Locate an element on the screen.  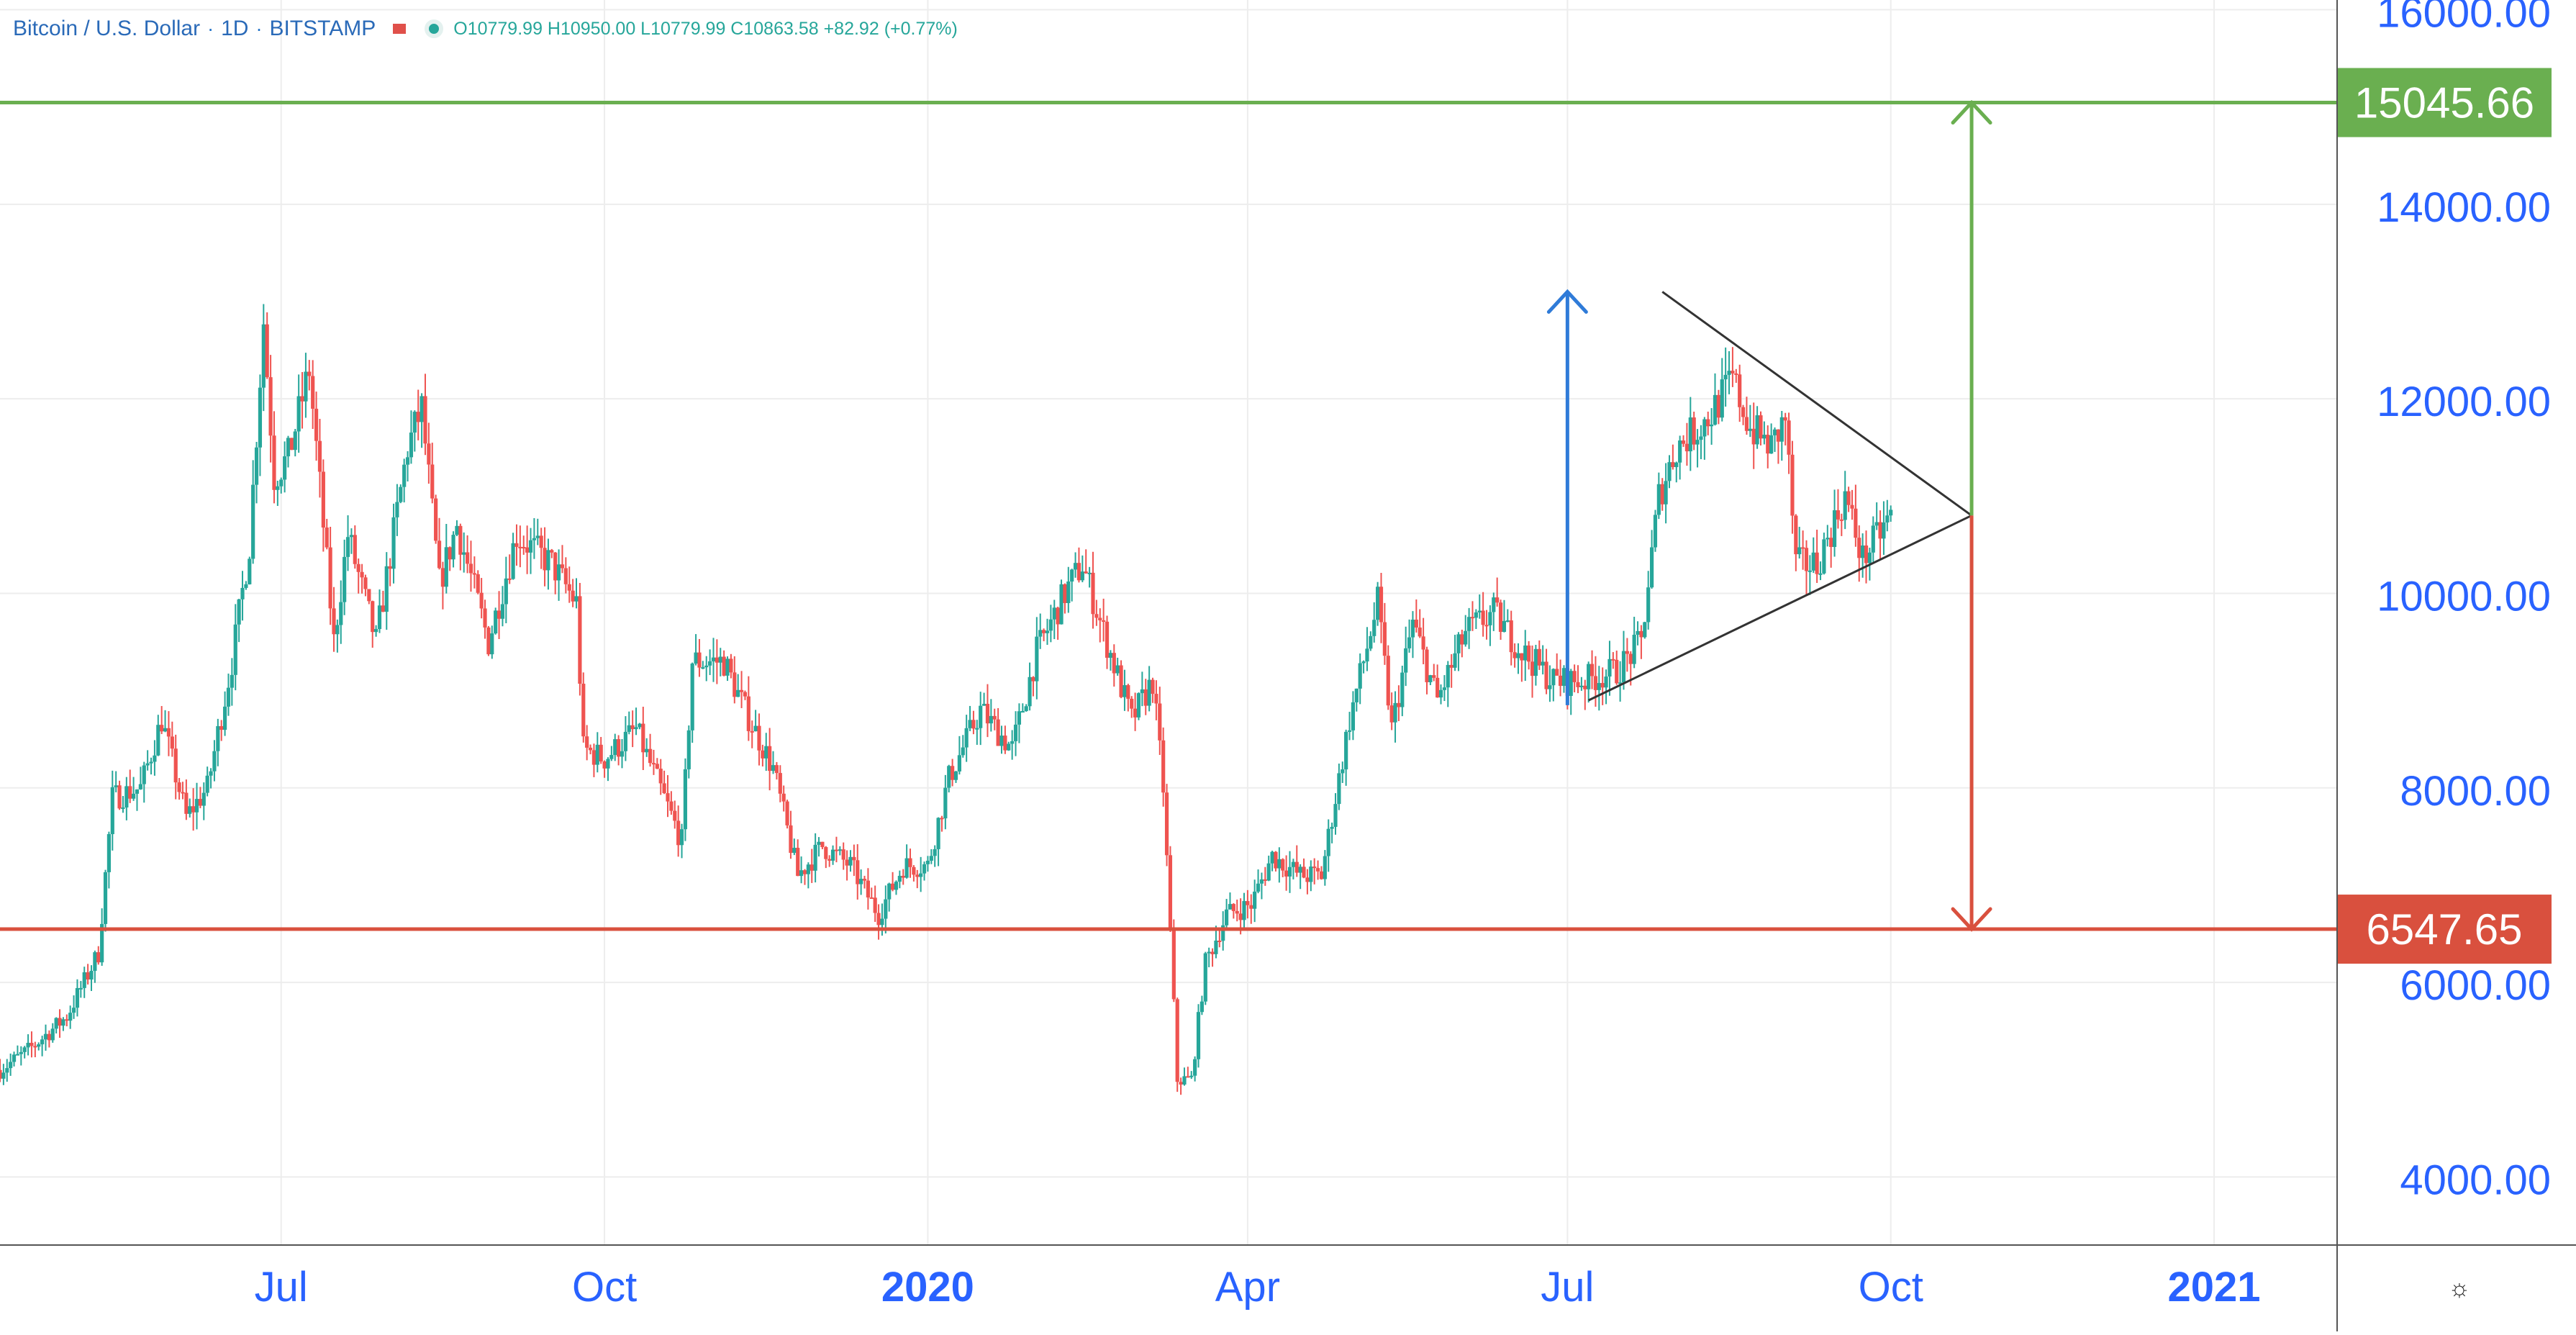
x-tick-label: 2021 is located at coordinates (2214, 1287).